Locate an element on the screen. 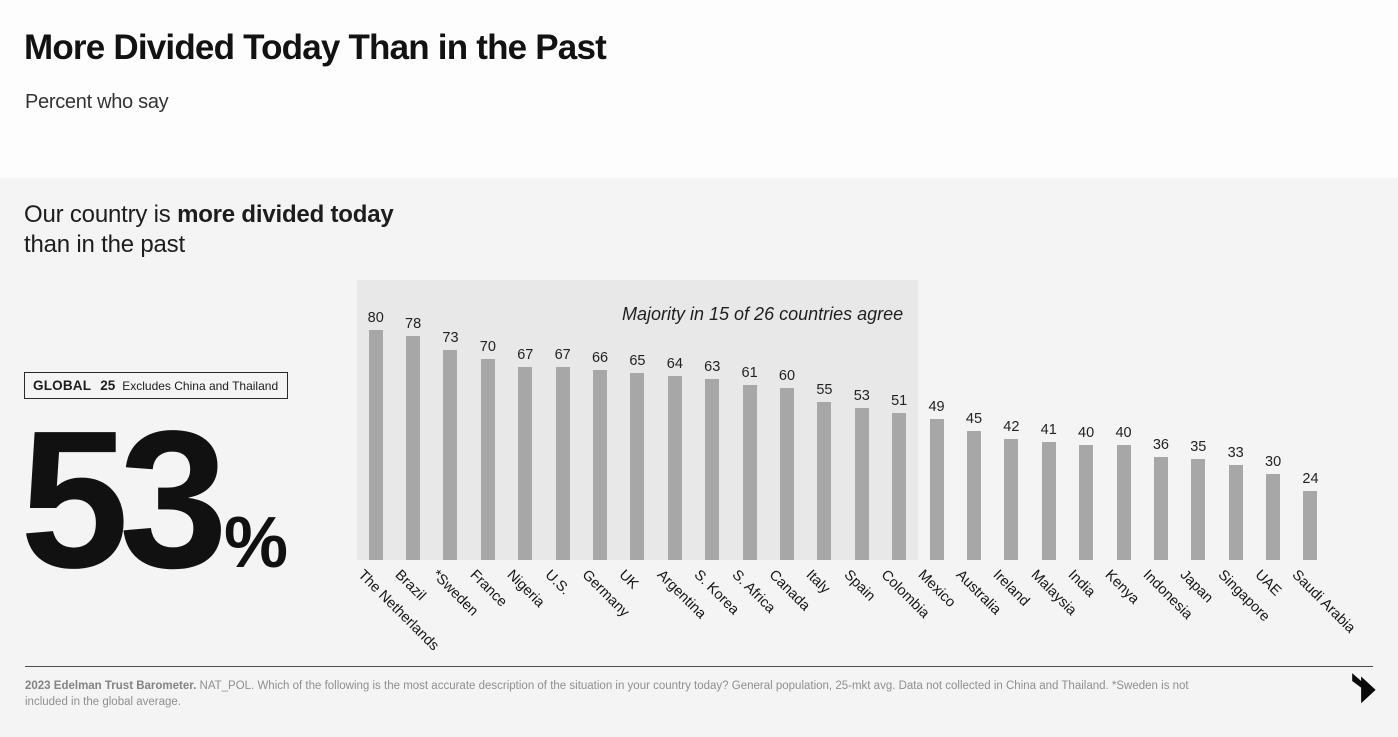  bar-slot: 53 is located at coordinates (861, 420).